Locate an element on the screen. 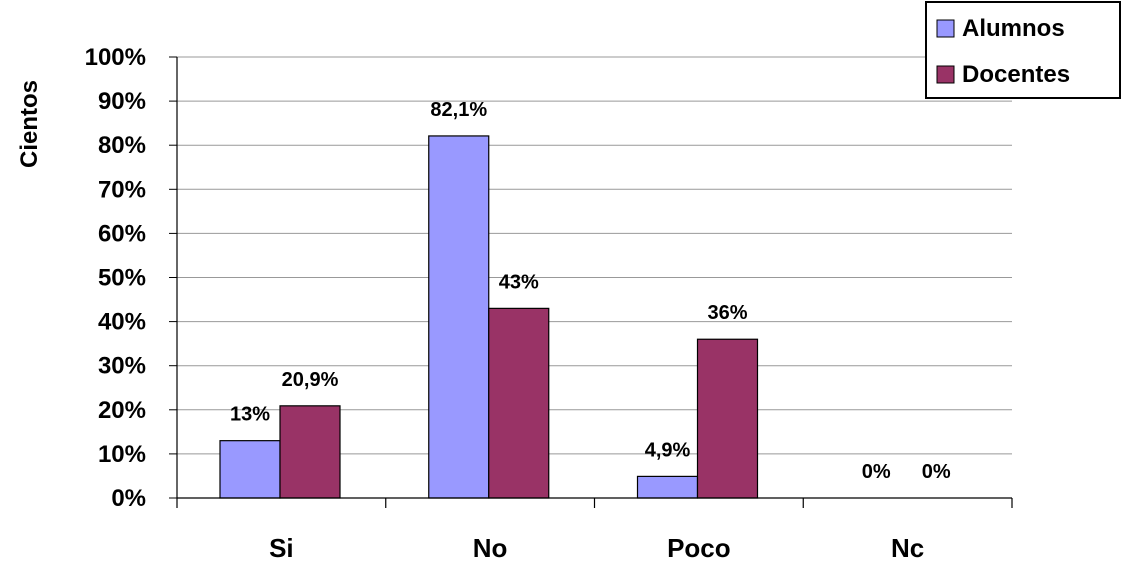 The width and height of the screenshot is (1124, 563). y-tick-label: 90% is located at coordinates (122, 101).